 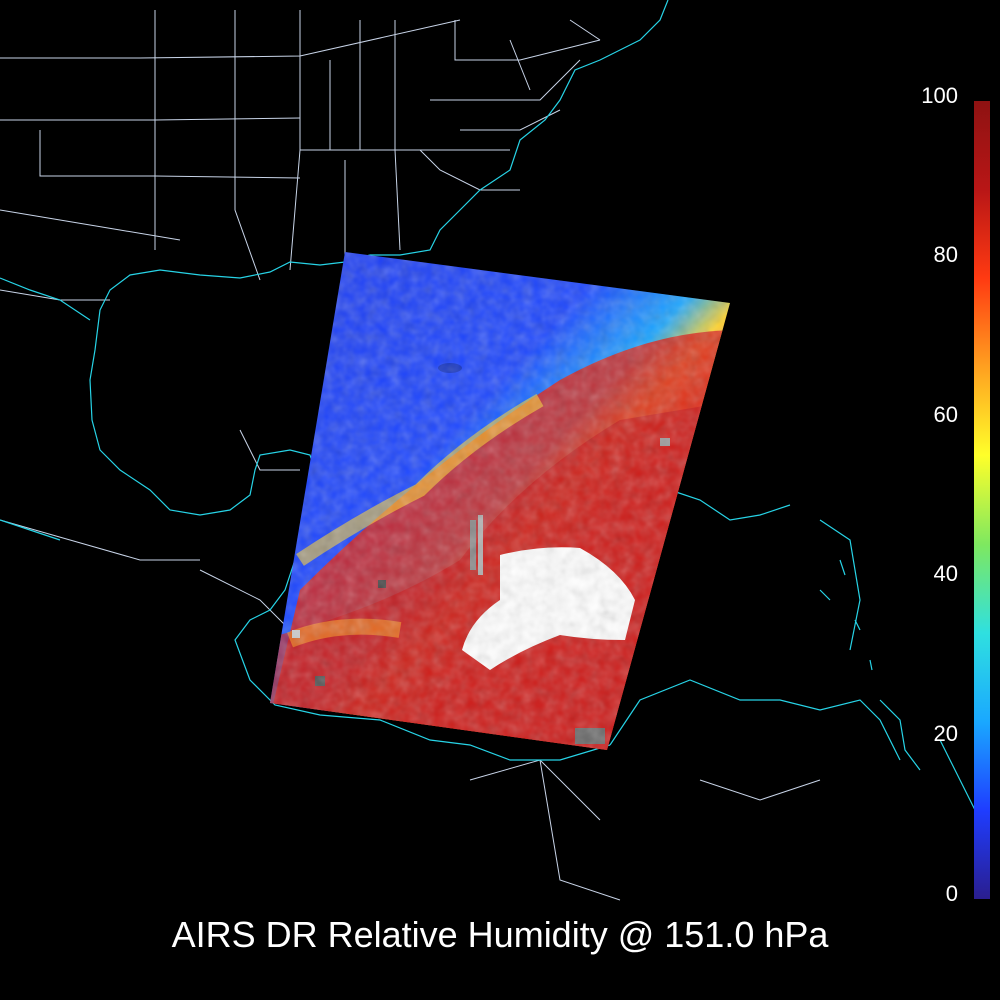 I want to click on colorbar-tick-100: 100, so click(x=939, y=95).